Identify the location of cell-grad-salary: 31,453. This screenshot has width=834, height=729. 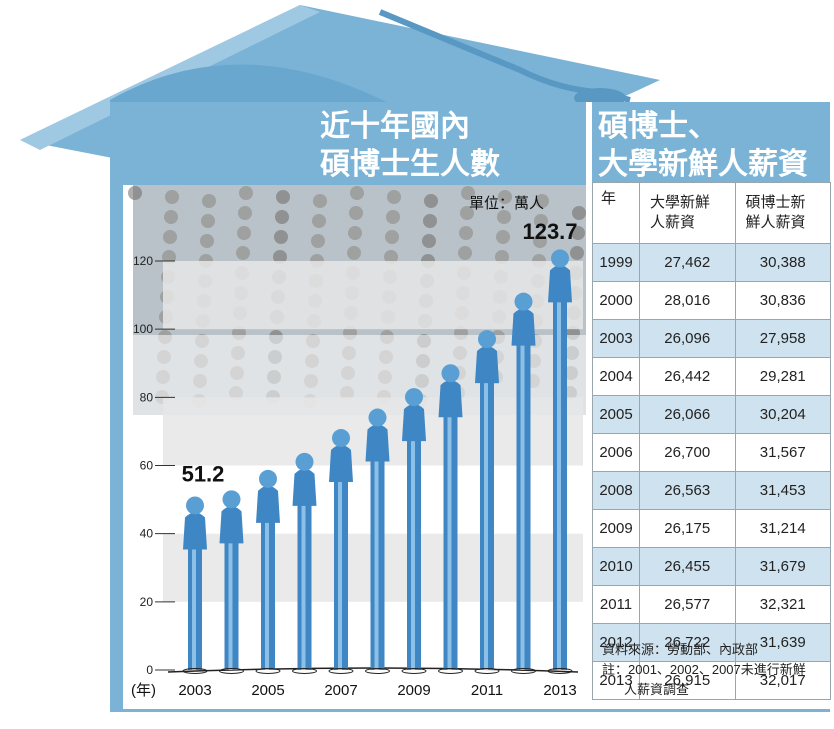
(782, 490).